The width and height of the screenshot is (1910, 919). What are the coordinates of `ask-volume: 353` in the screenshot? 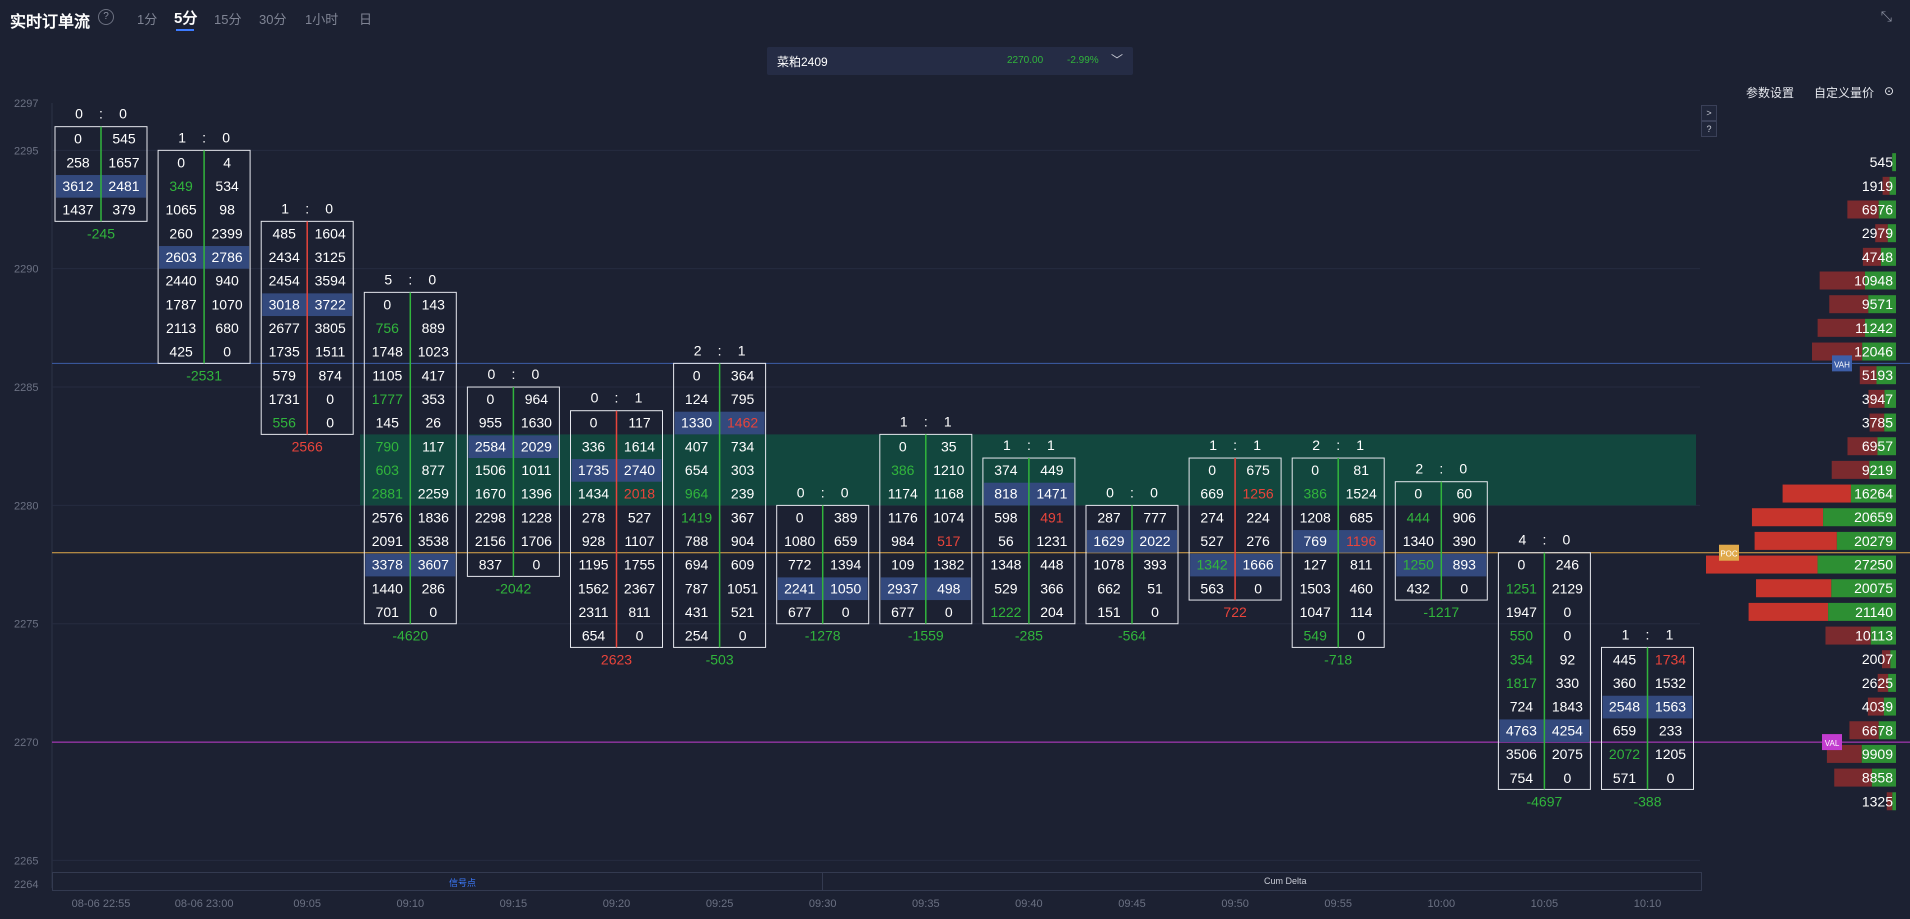 It's located at (434, 399).